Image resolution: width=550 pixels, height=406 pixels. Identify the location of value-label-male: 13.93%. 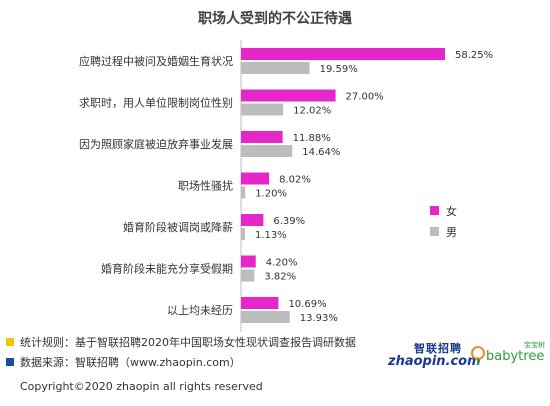
(319, 318).